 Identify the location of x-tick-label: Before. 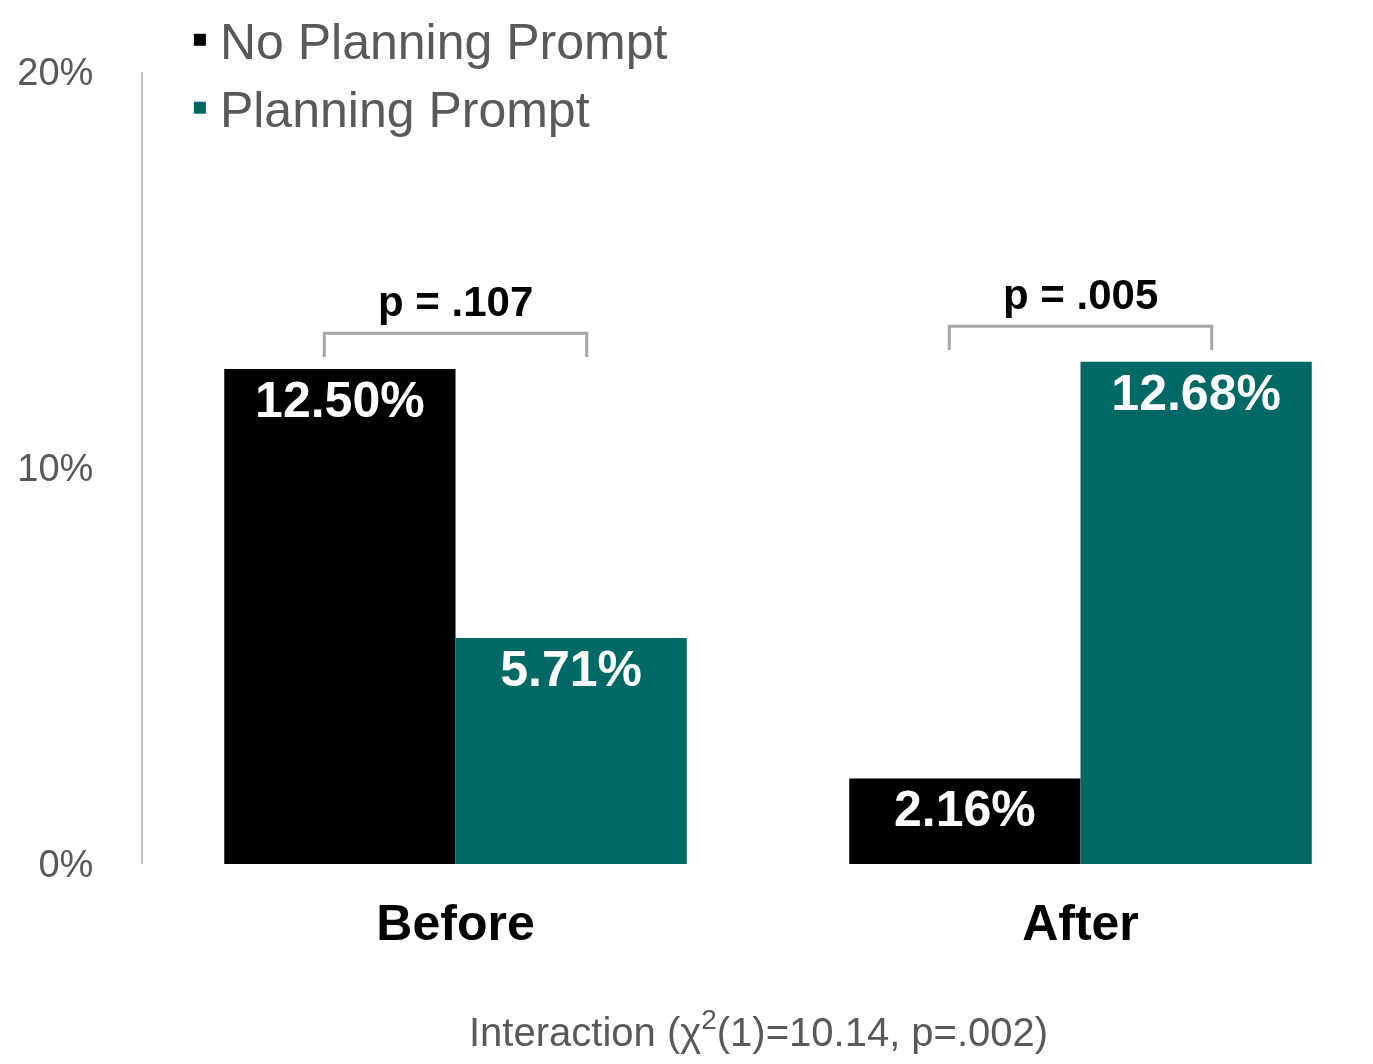
(455, 923).